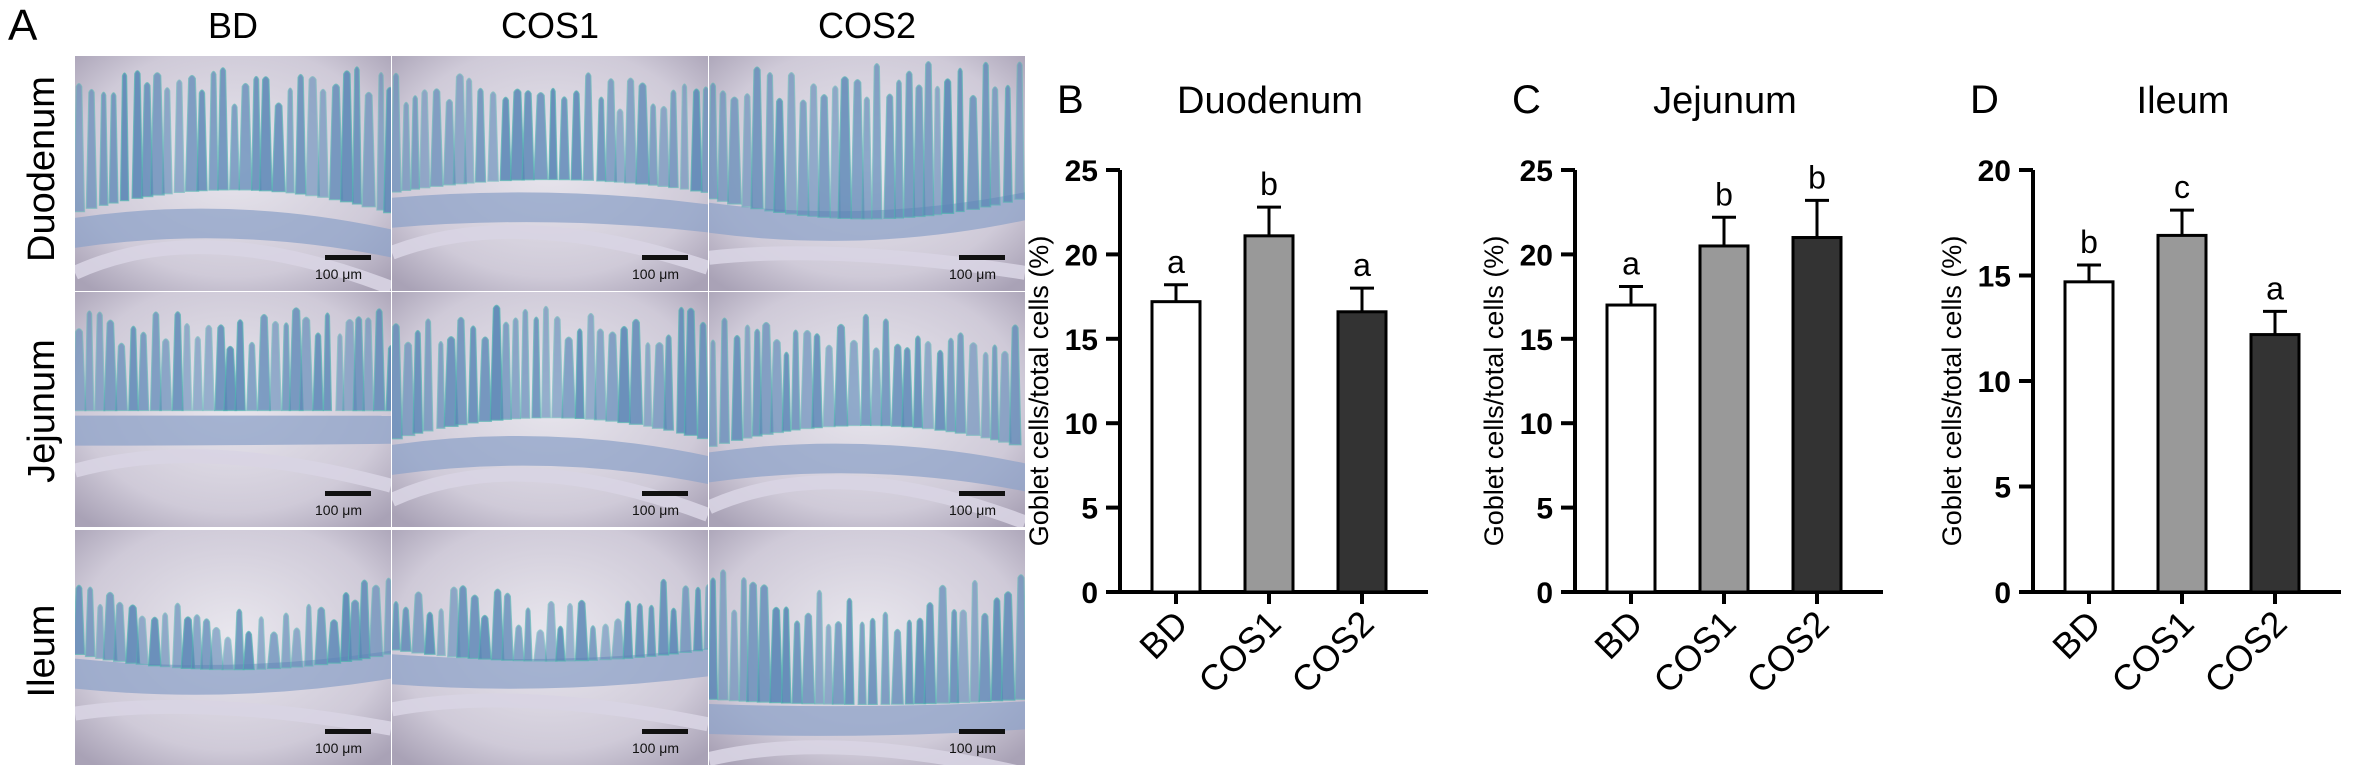 Image resolution: width=2367 pixels, height=781 pixels. Describe the element at coordinates (867, 25) in the screenshot. I see `column-header-cos2: COS2` at that location.